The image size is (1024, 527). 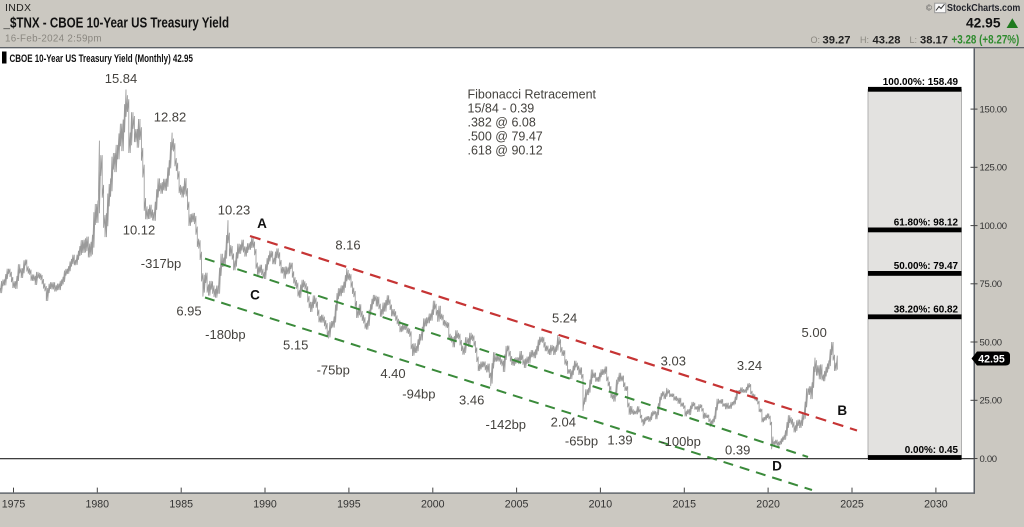 I want to click on svg-text: 125.00, so click(x=993, y=168).